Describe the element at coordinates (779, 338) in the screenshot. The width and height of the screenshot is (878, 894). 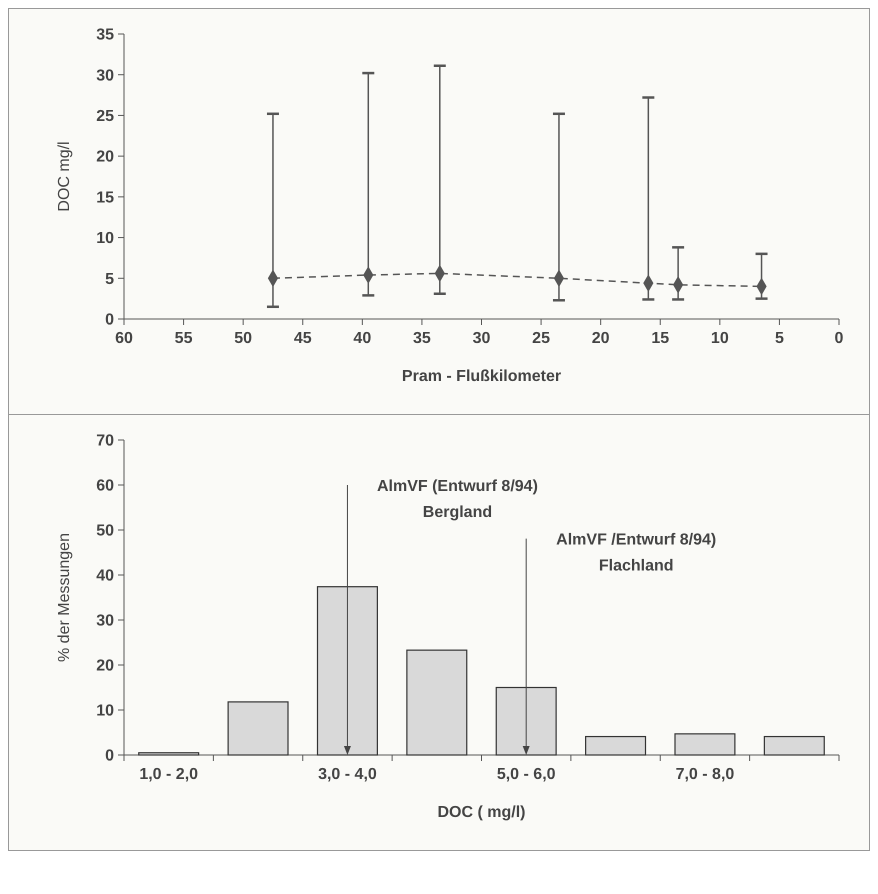
I see `x-tick-label: 5` at that location.